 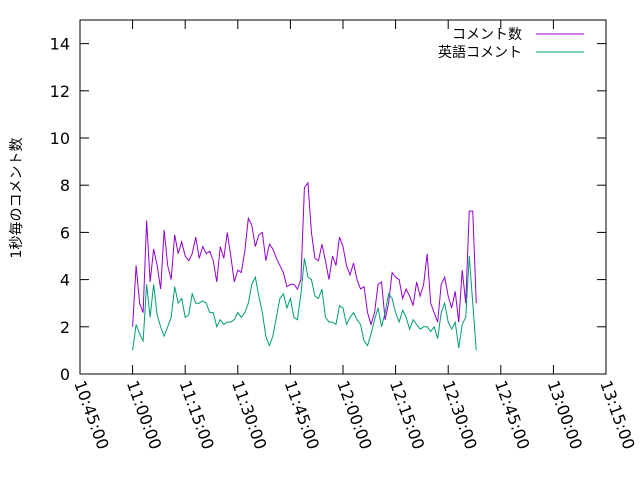 I want to click on y-tick-label: 4, so click(x=65, y=280).